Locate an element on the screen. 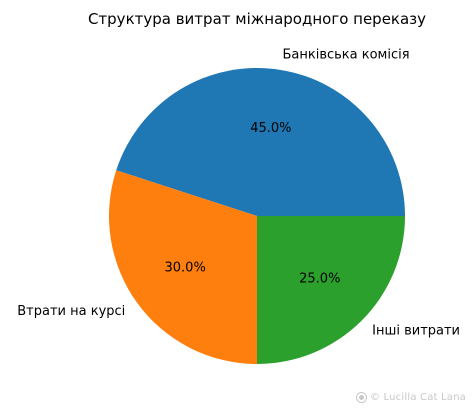  slice-1-percent-label: 45.0% is located at coordinates (270, 128).